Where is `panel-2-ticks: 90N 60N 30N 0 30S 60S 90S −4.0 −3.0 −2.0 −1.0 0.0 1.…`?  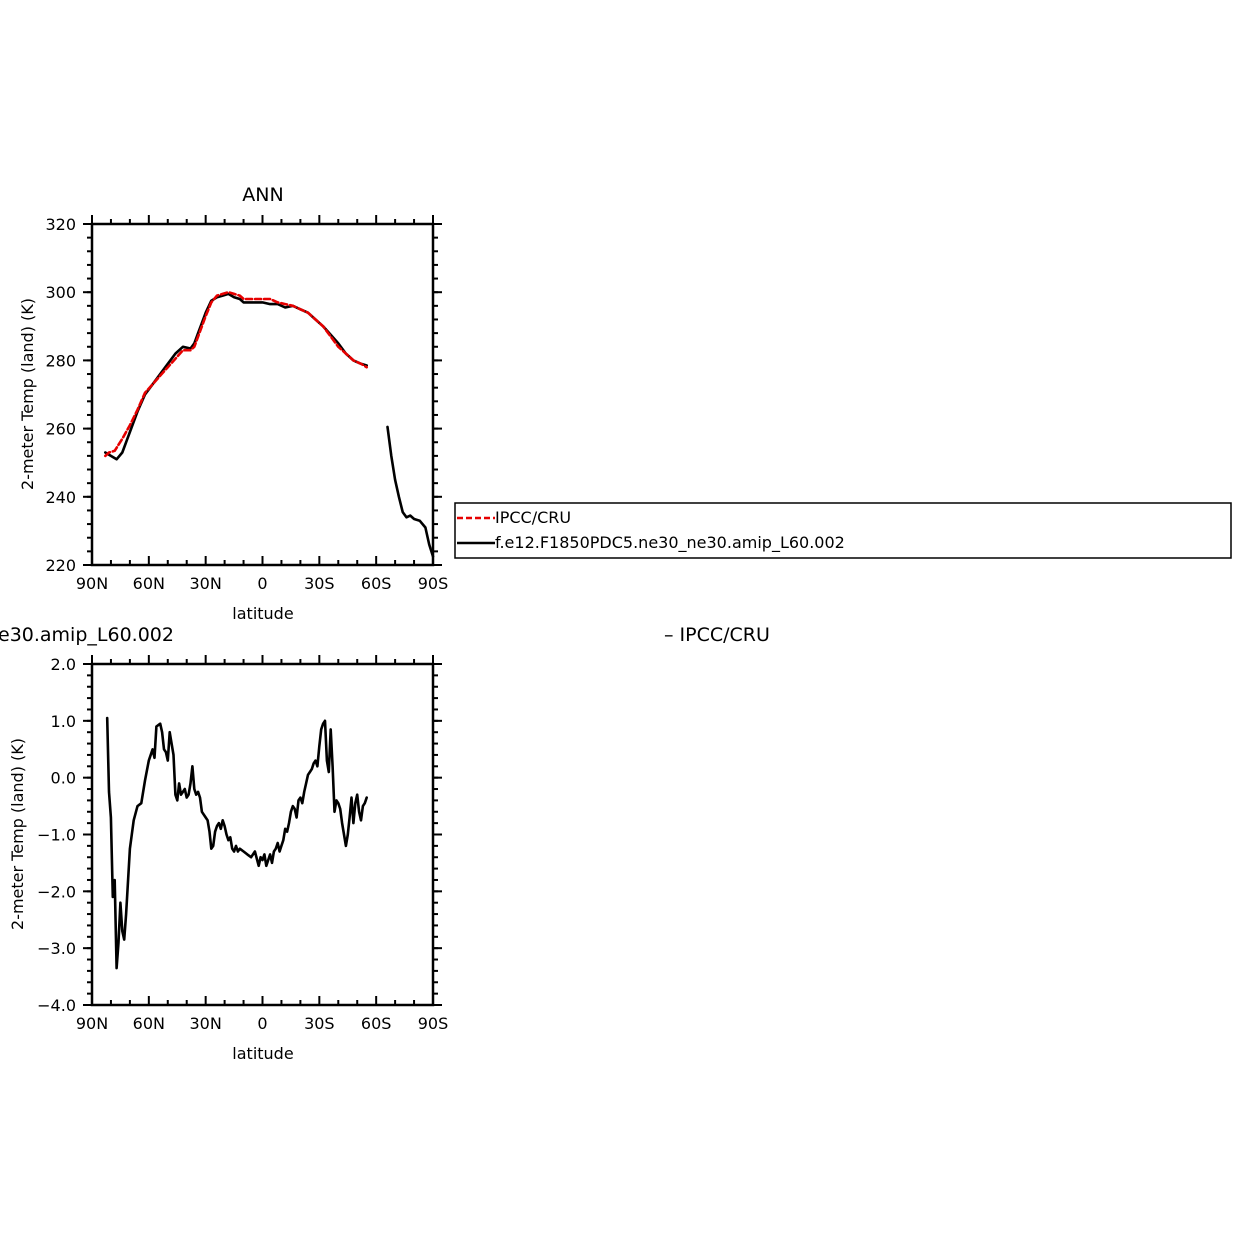
panel-2-ticks: 90N 60N 30N 0 30S 60S 90S −4.0 −3.0 −2.0 −1.0 0.0 1.… is located at coordinates (242, 844).